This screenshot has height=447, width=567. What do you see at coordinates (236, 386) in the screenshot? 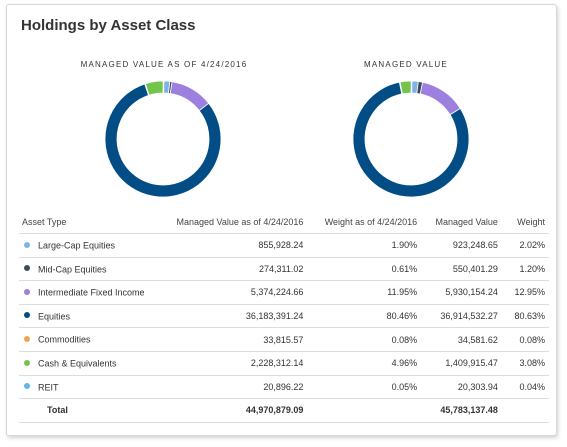
I see `managed-value-asof-cell: 20,896.22` at bounding box center [236, 386].